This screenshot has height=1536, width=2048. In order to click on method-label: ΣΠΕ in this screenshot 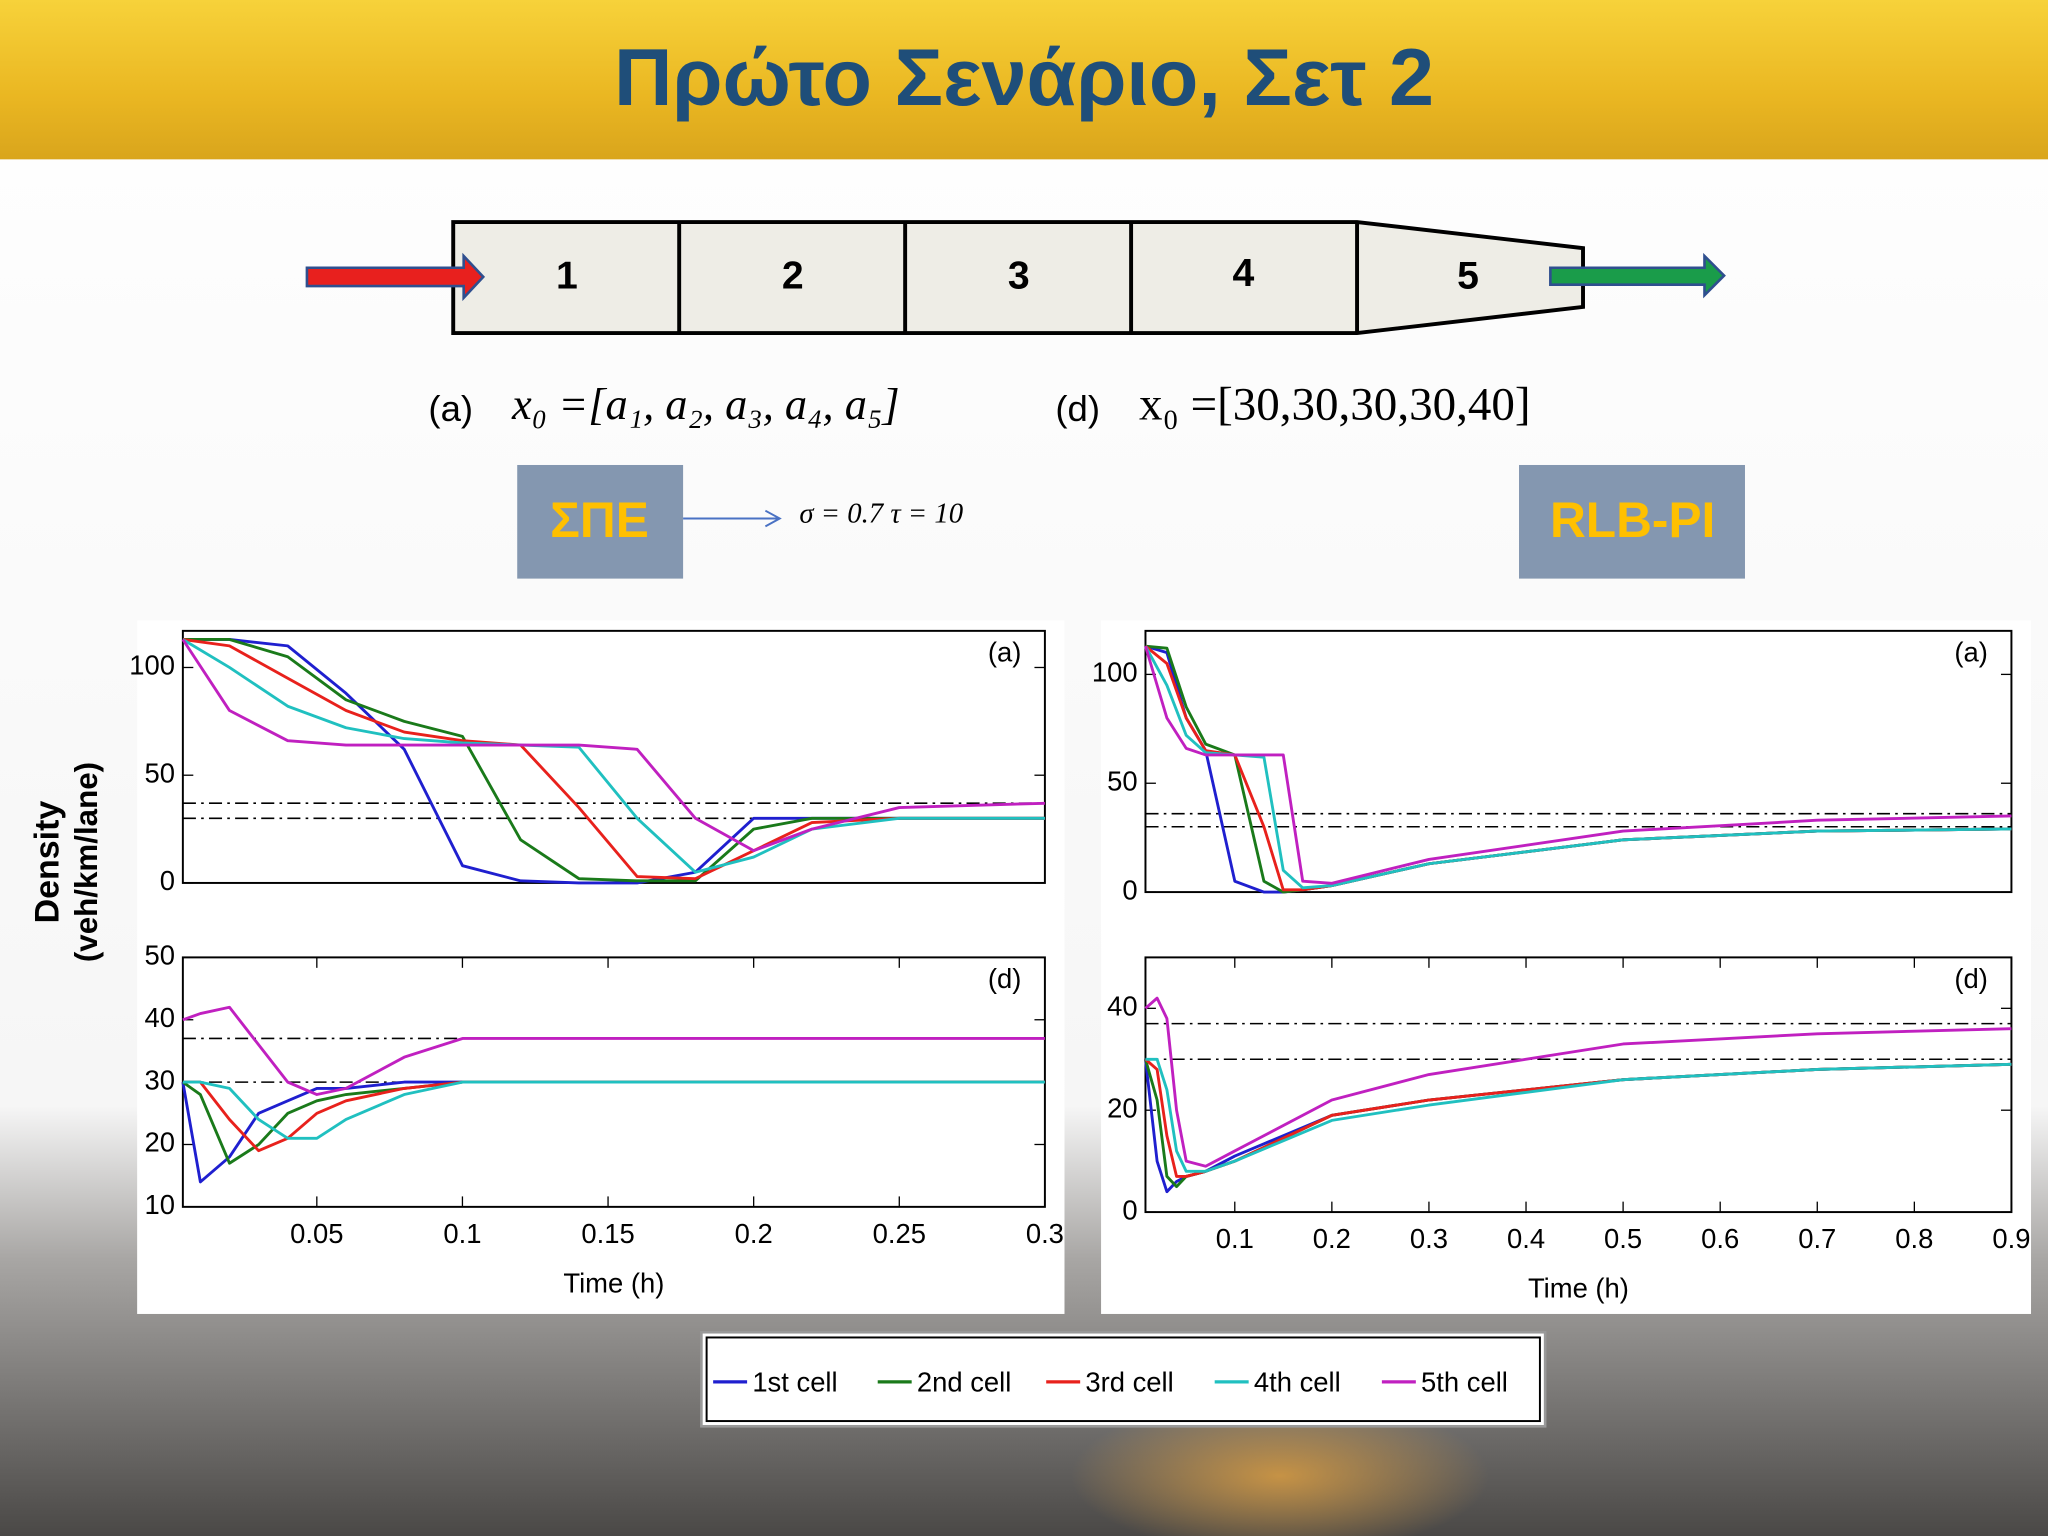, I will do `click(599, 520)`.